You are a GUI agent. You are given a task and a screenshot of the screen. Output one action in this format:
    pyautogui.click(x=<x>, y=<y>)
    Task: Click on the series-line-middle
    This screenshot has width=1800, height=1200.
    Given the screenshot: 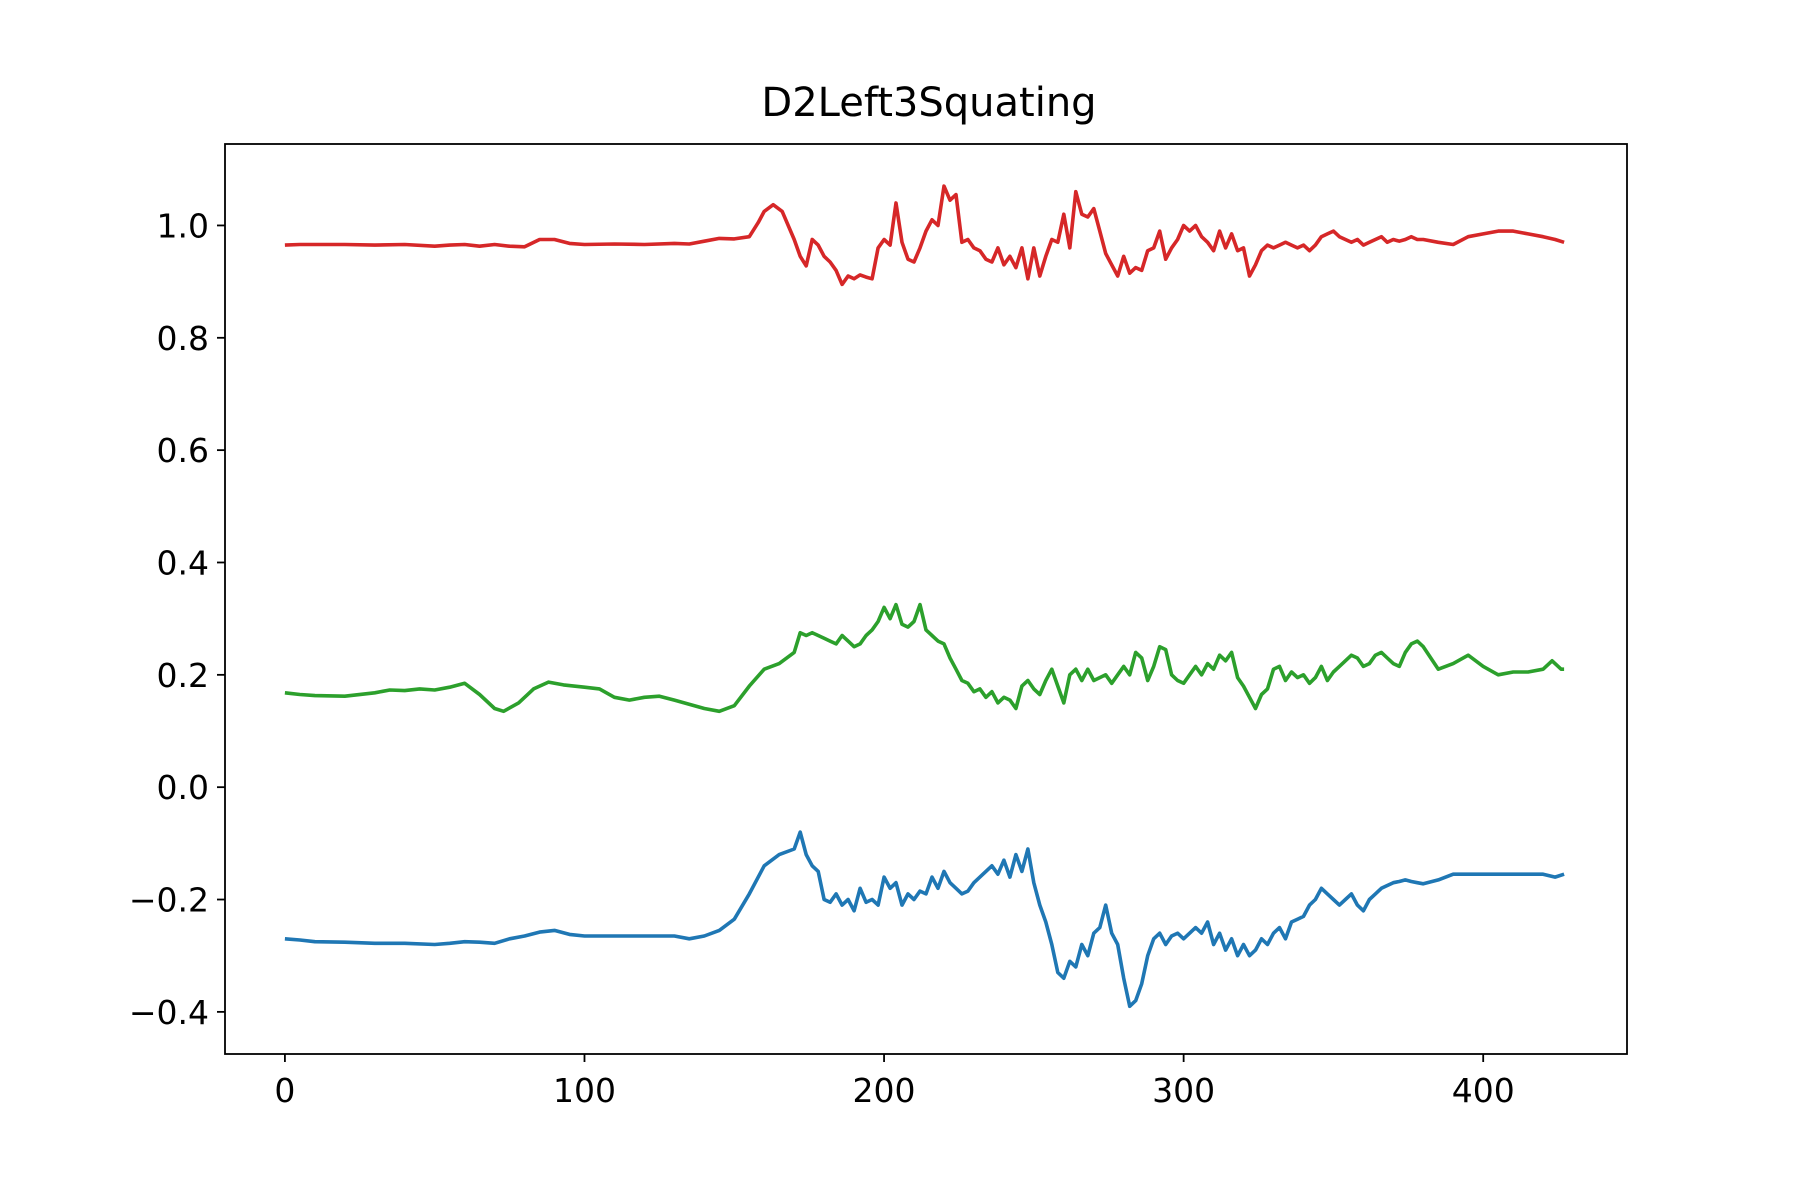 What is the action you would take?
    pyautogui.click(x=924, y=658)
    